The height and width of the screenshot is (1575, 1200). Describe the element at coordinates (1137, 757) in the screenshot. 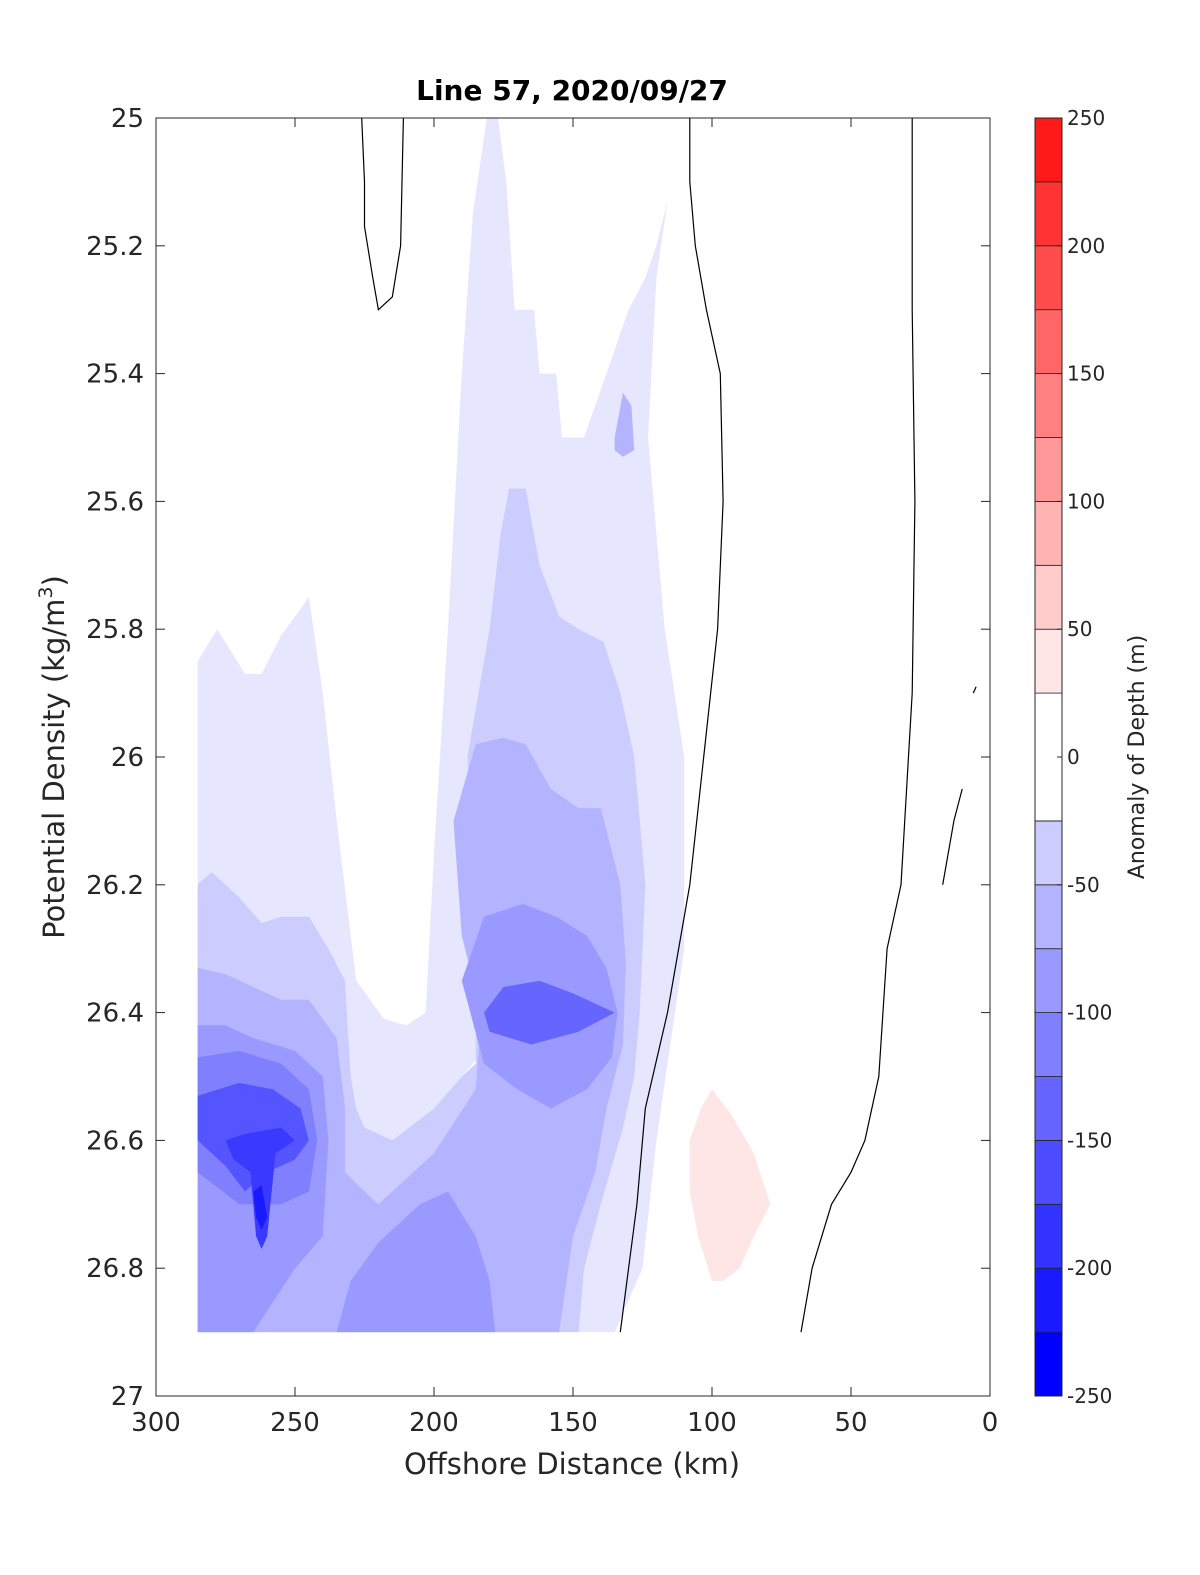

I see `colorbar-label: Anomaly of Depth (m)` at that location.